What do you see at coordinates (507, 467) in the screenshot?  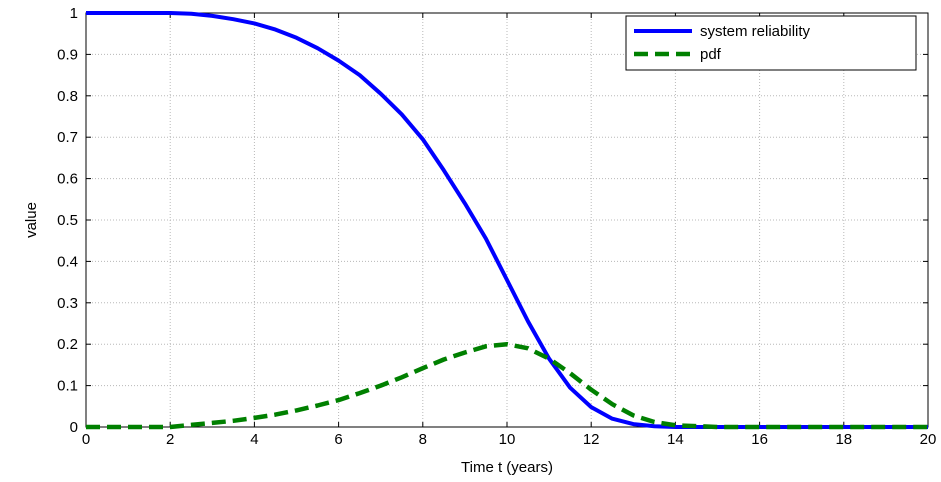 I see `x-axis-title: Time t (years)` at bounding box center [507, 467].